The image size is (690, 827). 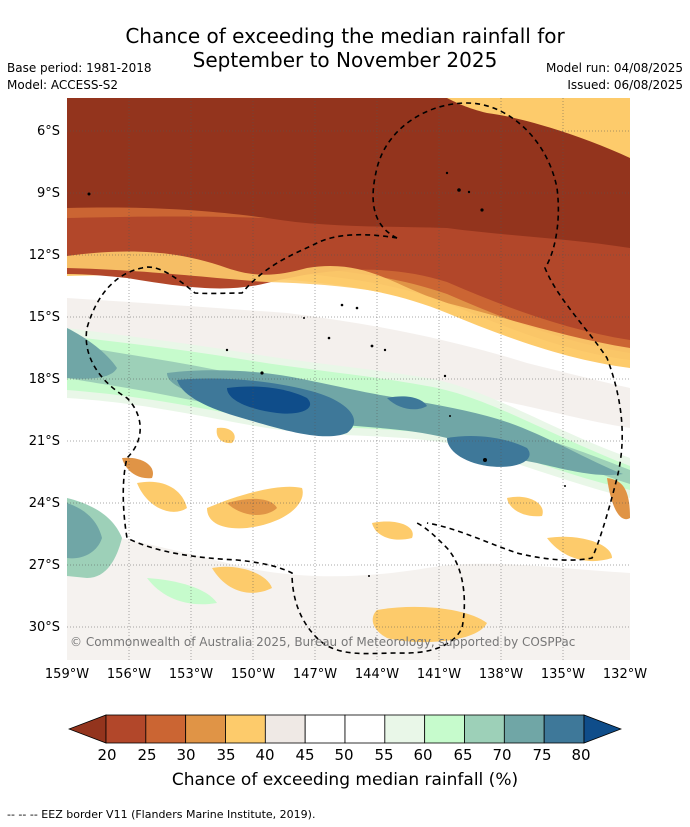 What do you see at coordinates (501, 674) in the screenshot?
I see `x-tick-138w: 138°W` at bounding box center [501, 674].